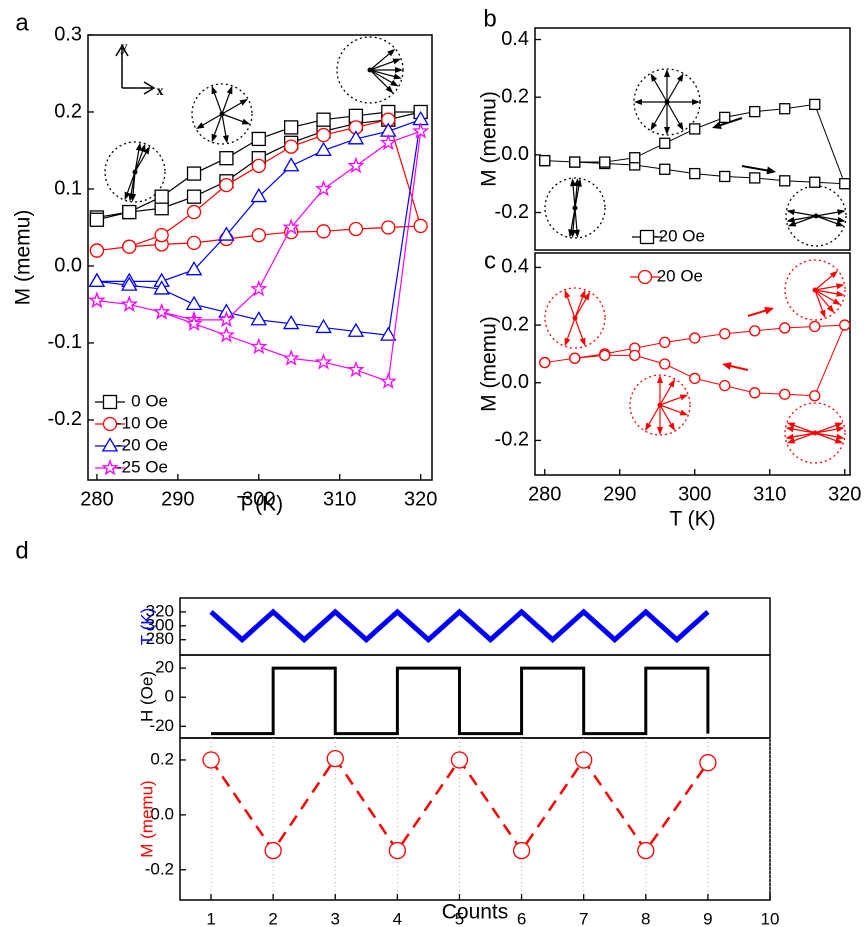 Image resolution: width=865 pixels, height=927 pixels. What do you see at coordinates (260, 504) in the screenshot?
I see `x-axis-label: T (K)` at bounding box center [260, 504].